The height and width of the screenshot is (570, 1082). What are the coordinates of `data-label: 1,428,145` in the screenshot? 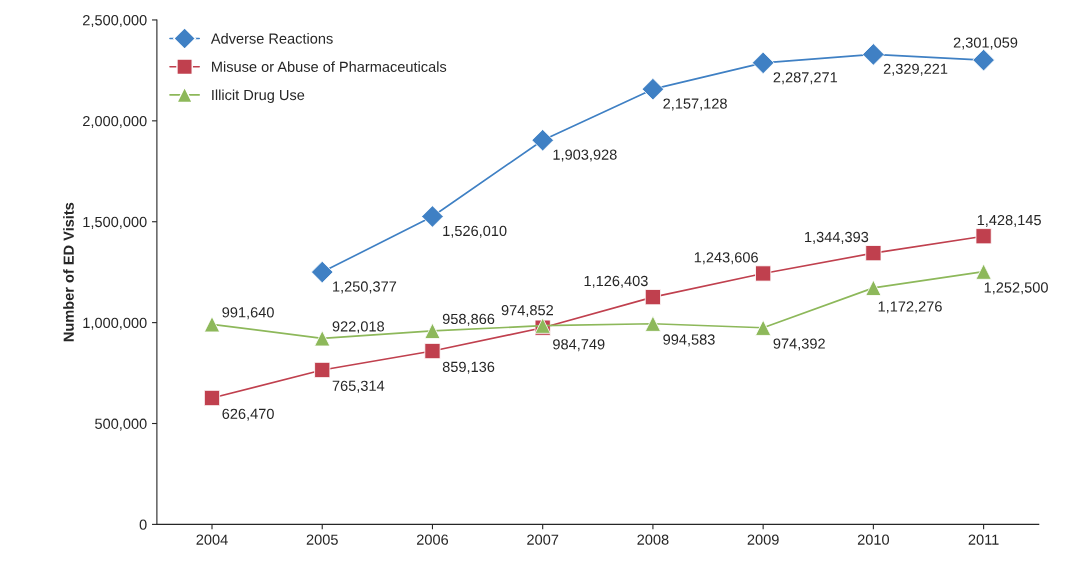 It's located at (1009, 220).